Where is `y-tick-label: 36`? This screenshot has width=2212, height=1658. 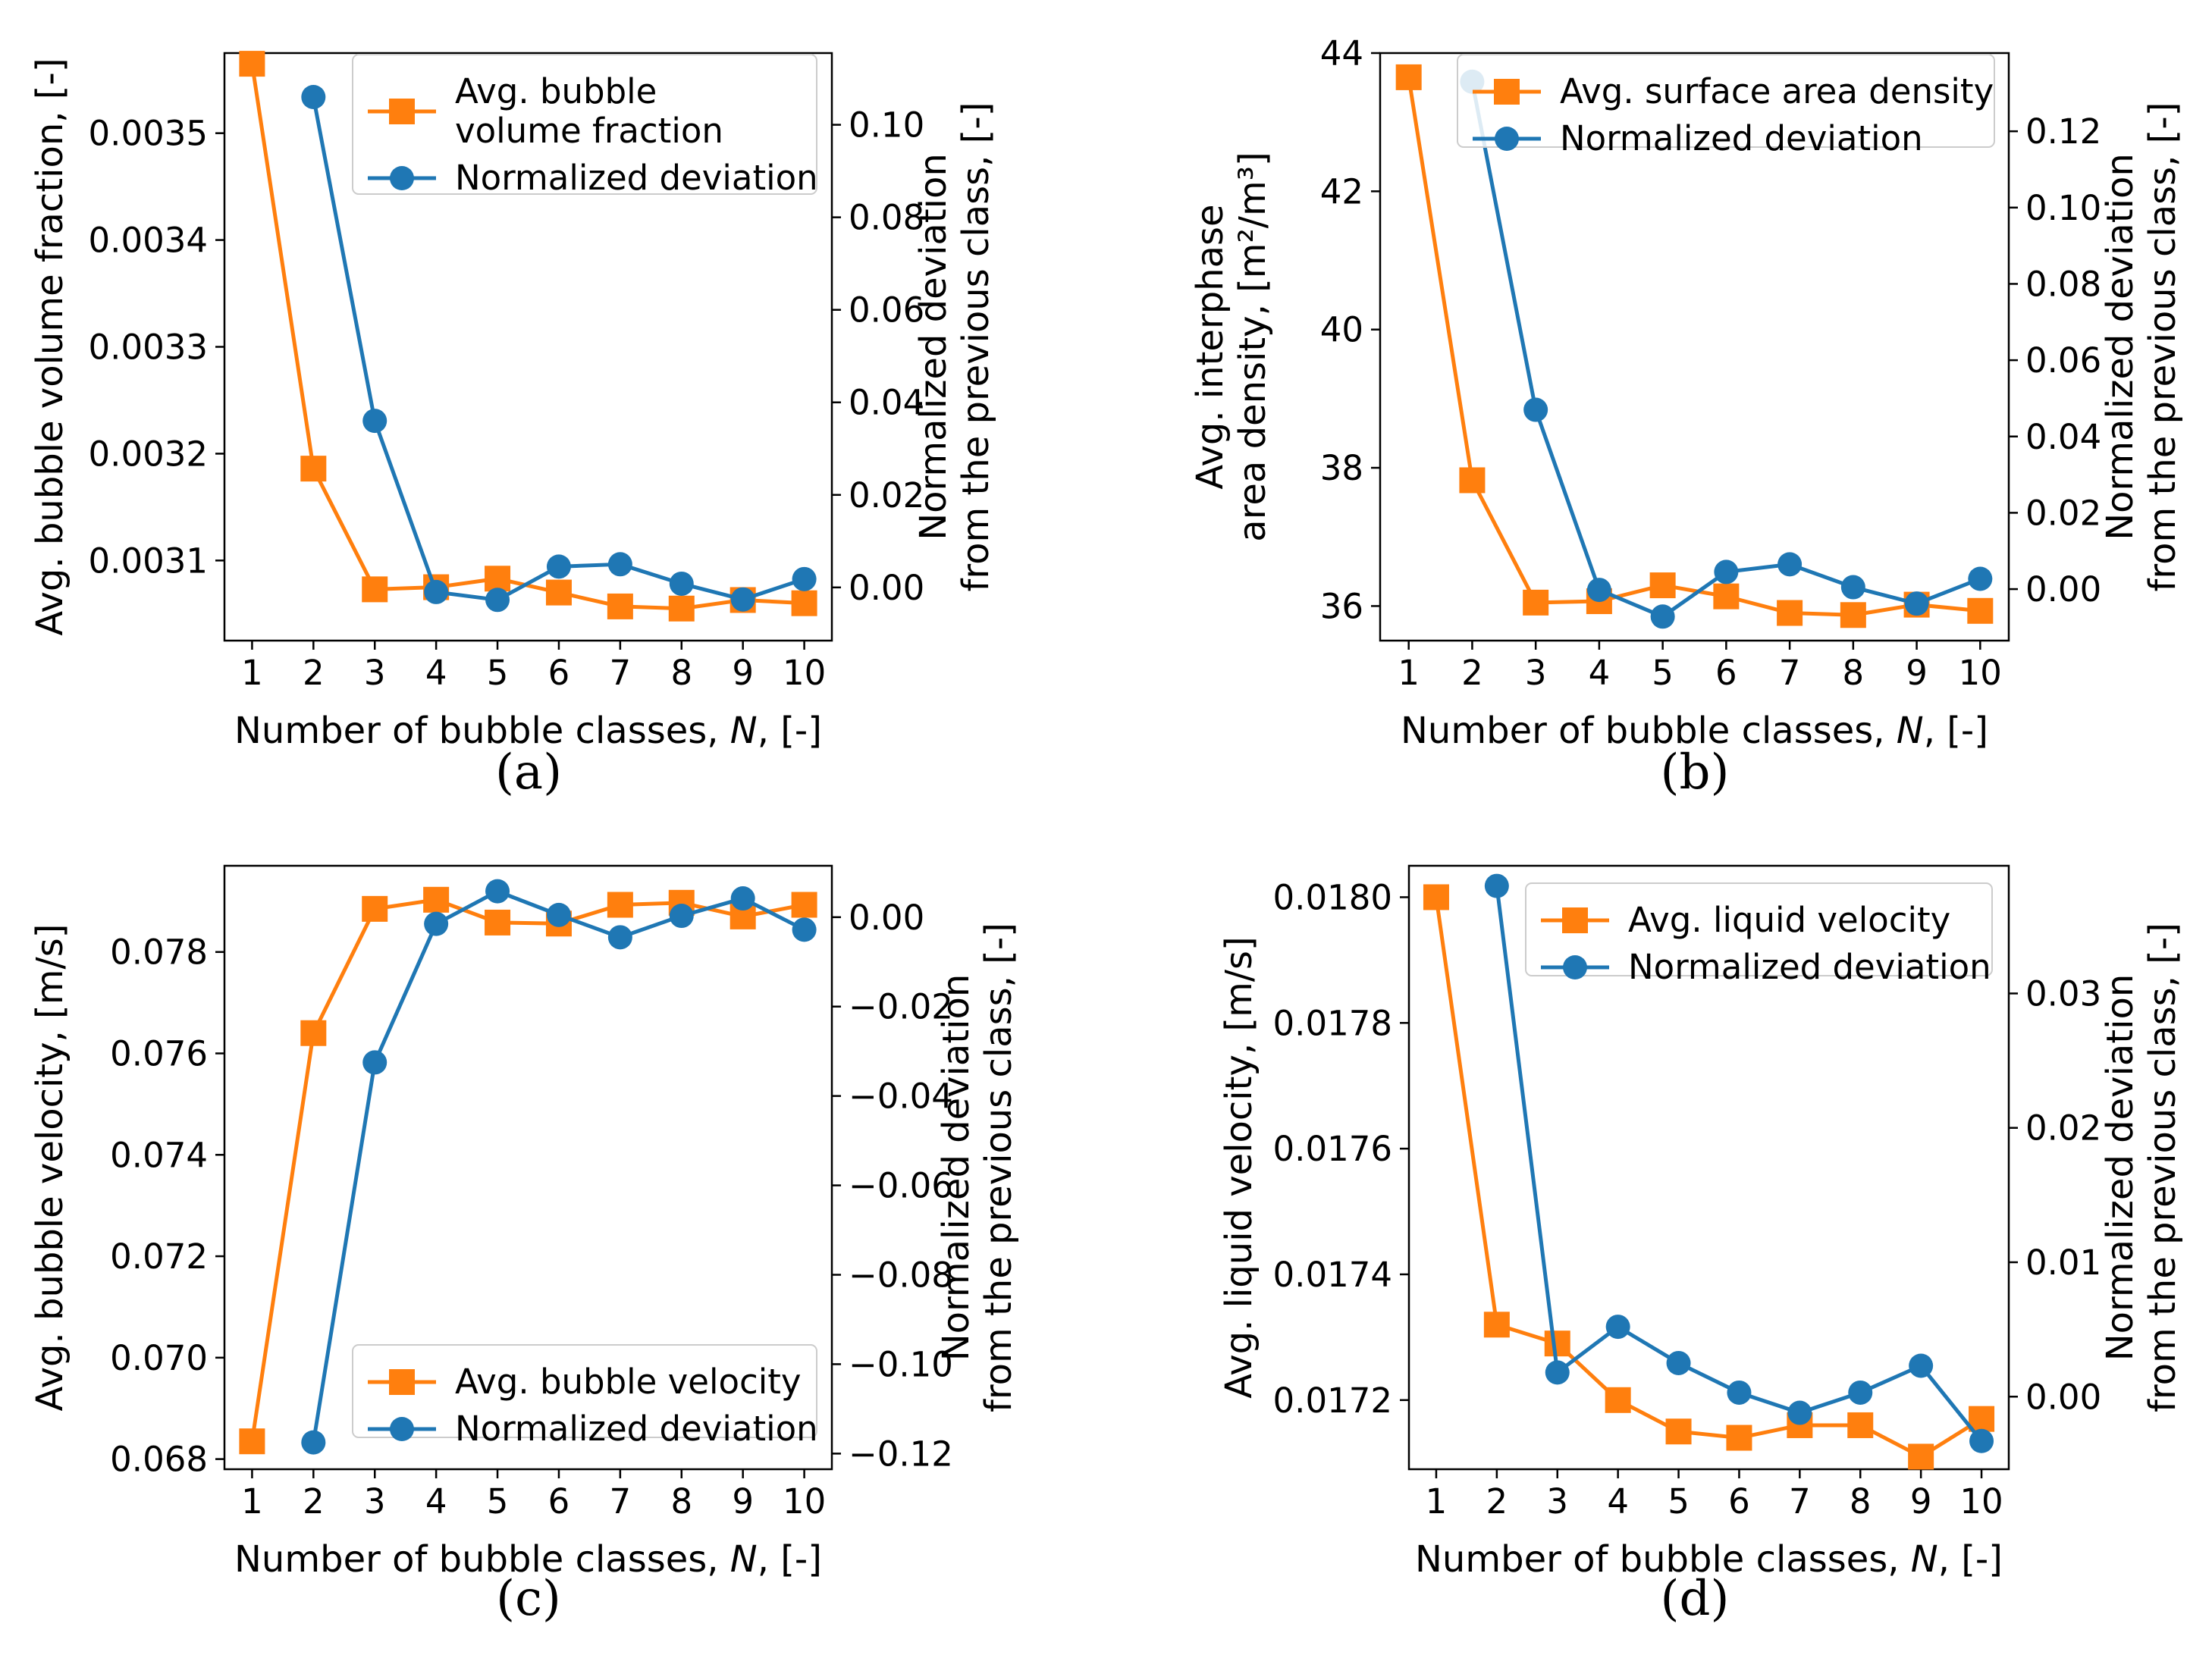
y-tick-label: 36 is located at coordinates (1342, 606).